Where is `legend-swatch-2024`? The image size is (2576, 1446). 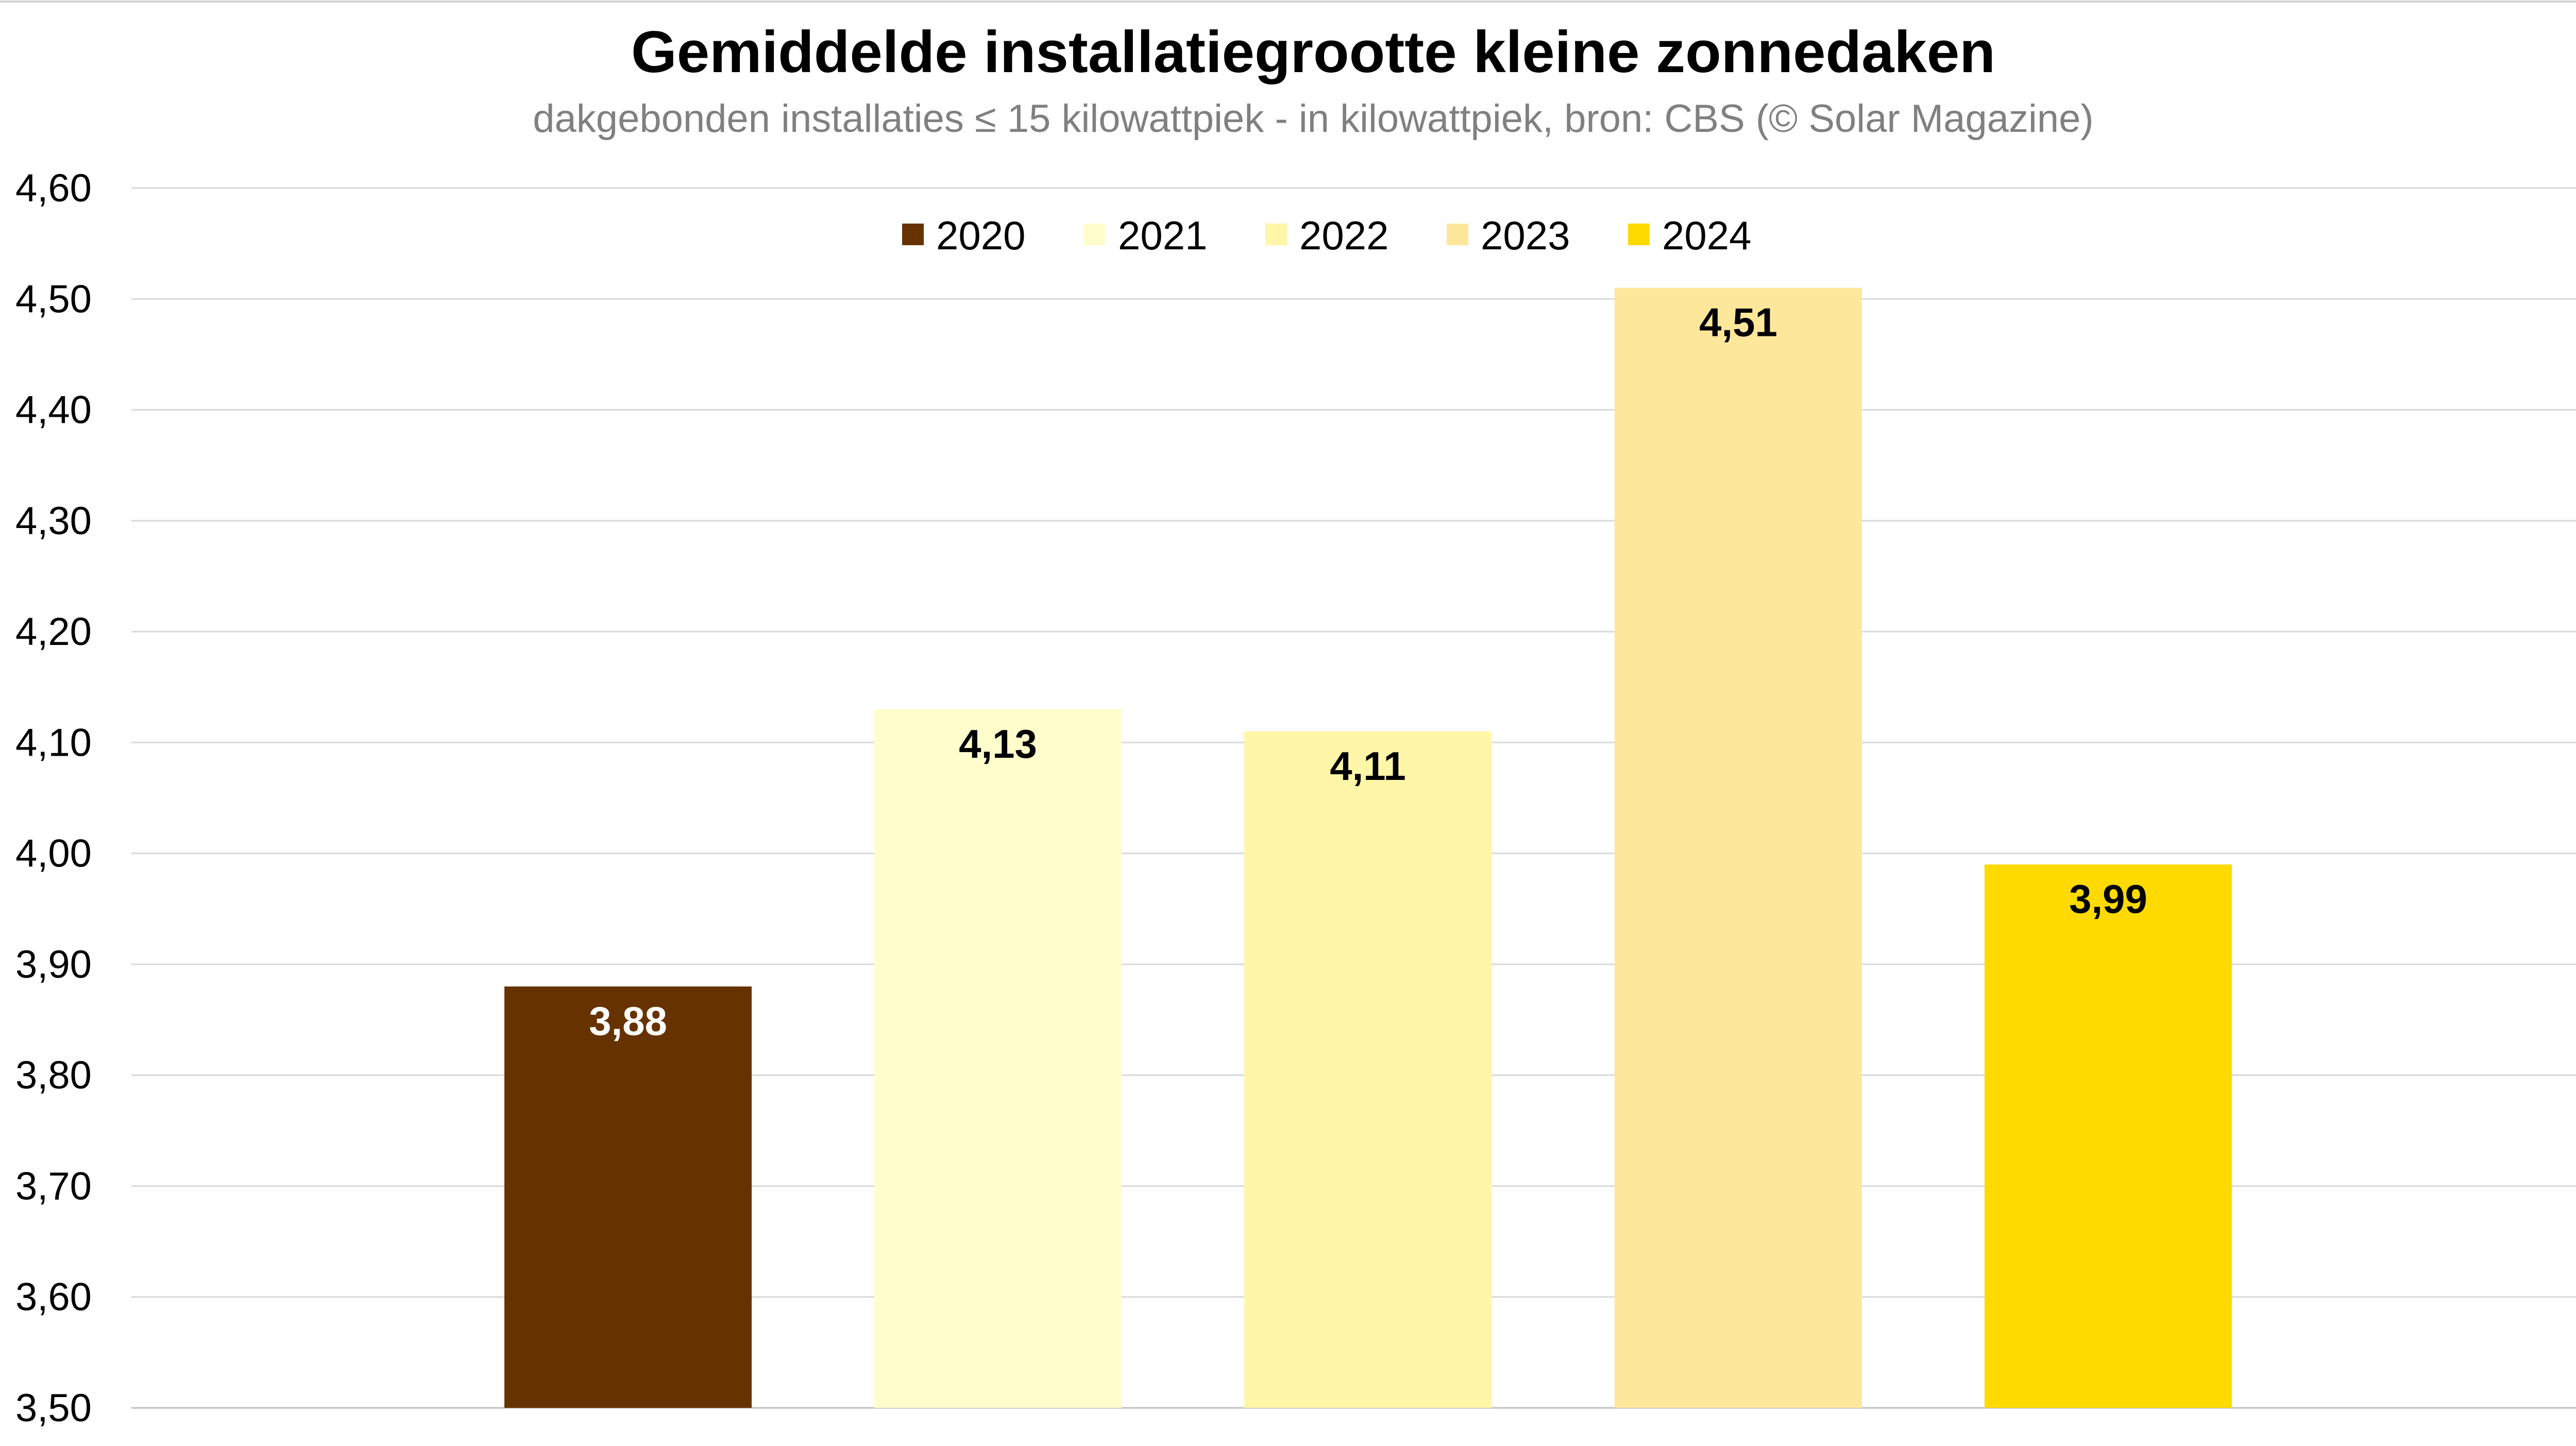 legend-swatch-2024 is located at coordinates (1639, 234).